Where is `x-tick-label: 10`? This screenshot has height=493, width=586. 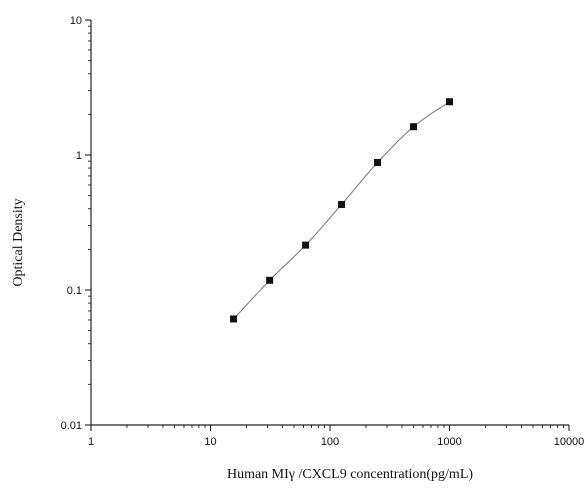
x-tick-label: 10 is located at coordinates (210, 442).